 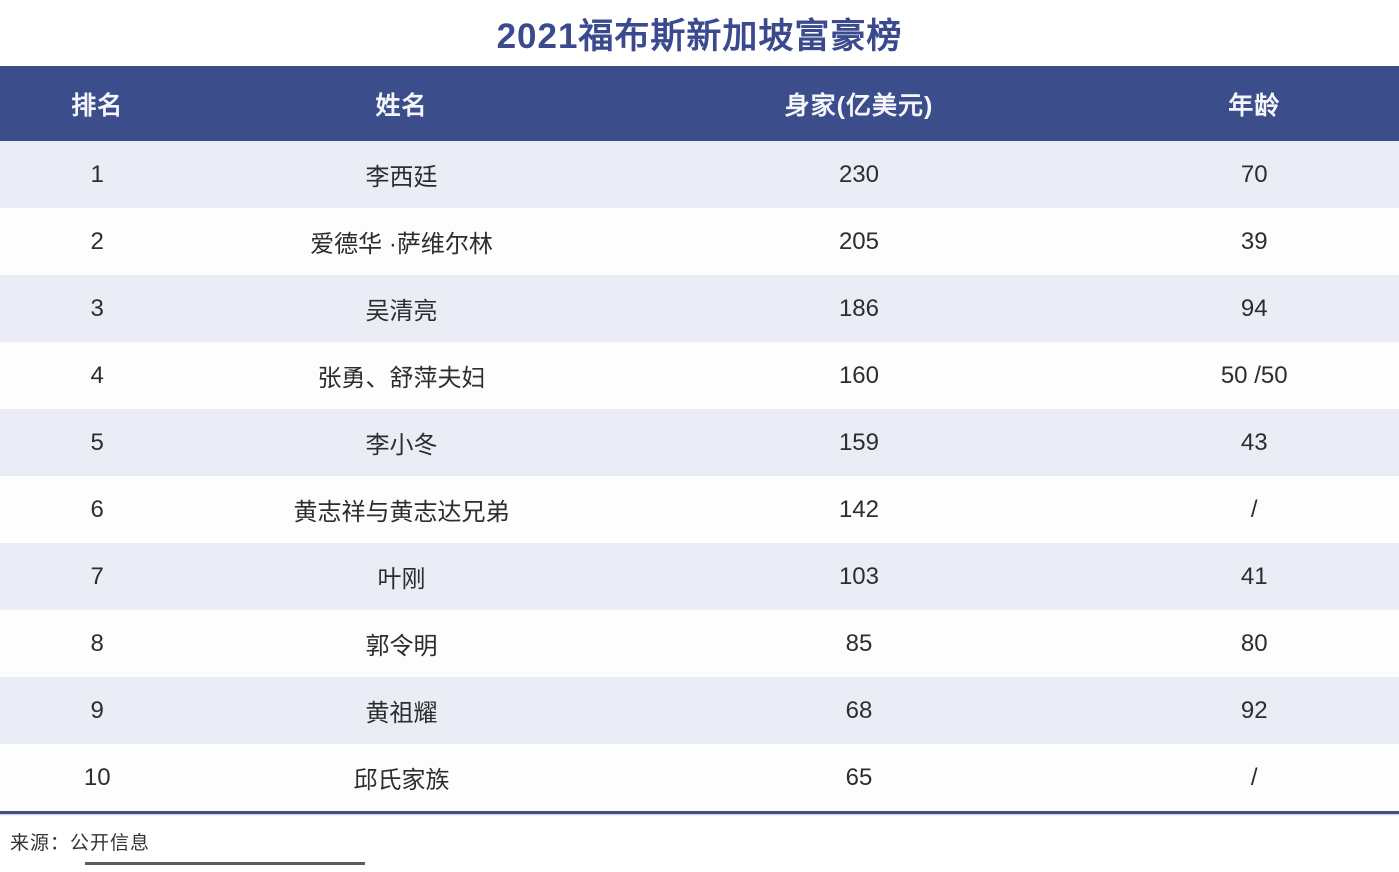 I want to click on footer: 来源：公开信息, so click(x=699, y=839).